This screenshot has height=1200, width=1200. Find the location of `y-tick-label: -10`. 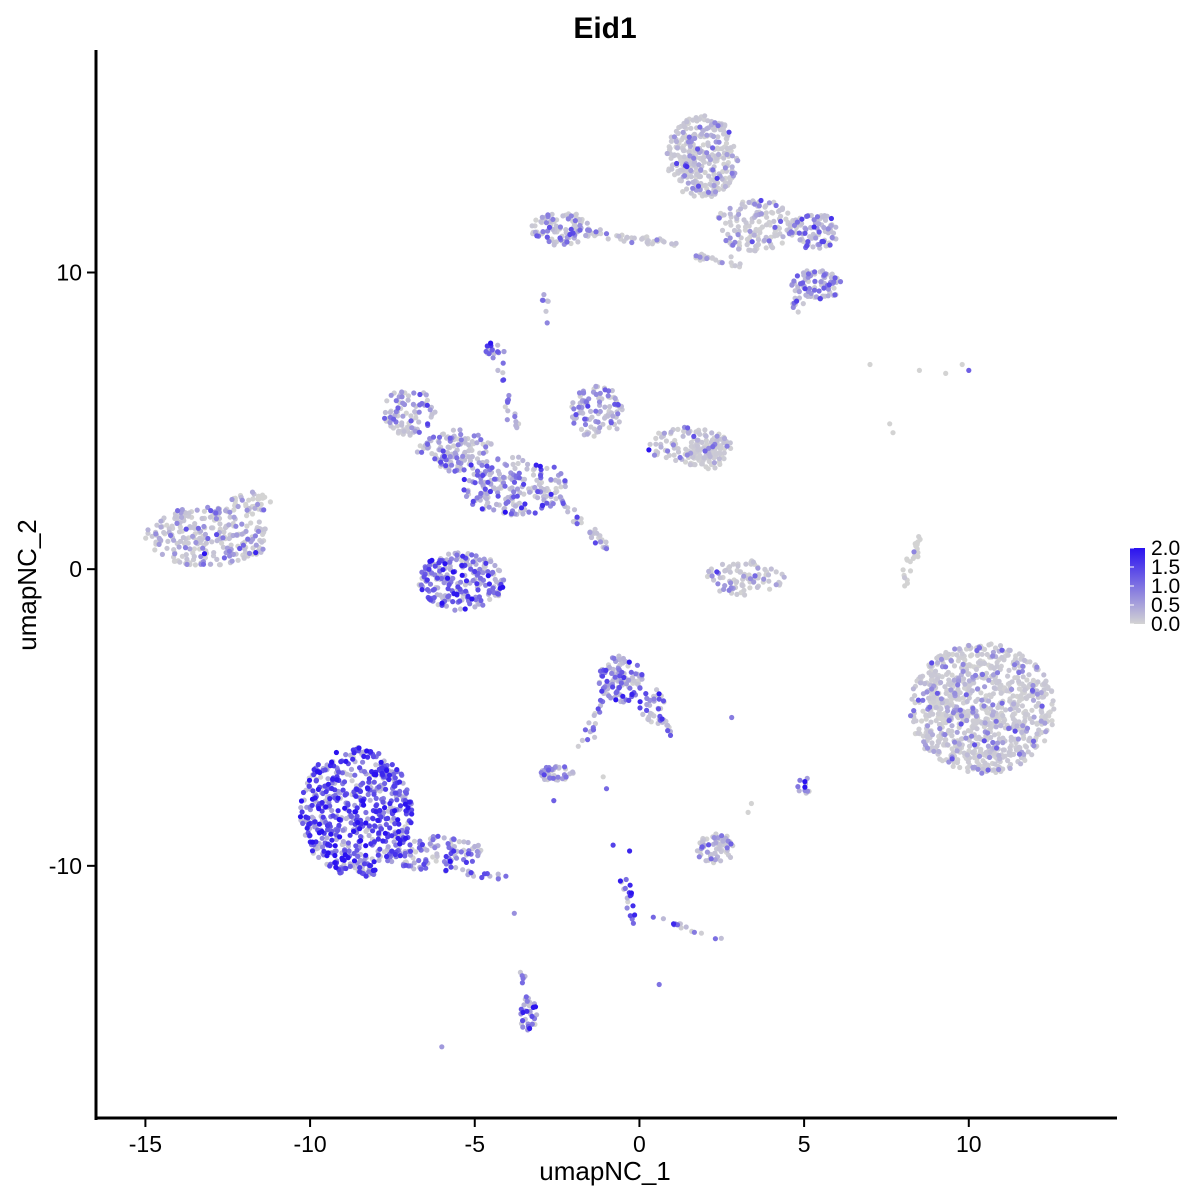

y-tick-label: -10 is located at coordinates (65, 866).